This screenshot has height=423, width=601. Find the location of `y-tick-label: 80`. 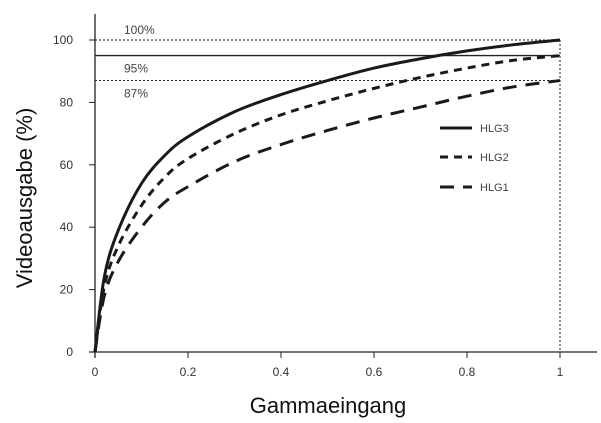

y-tick-label: 80 is located at coordinates (67, 102).